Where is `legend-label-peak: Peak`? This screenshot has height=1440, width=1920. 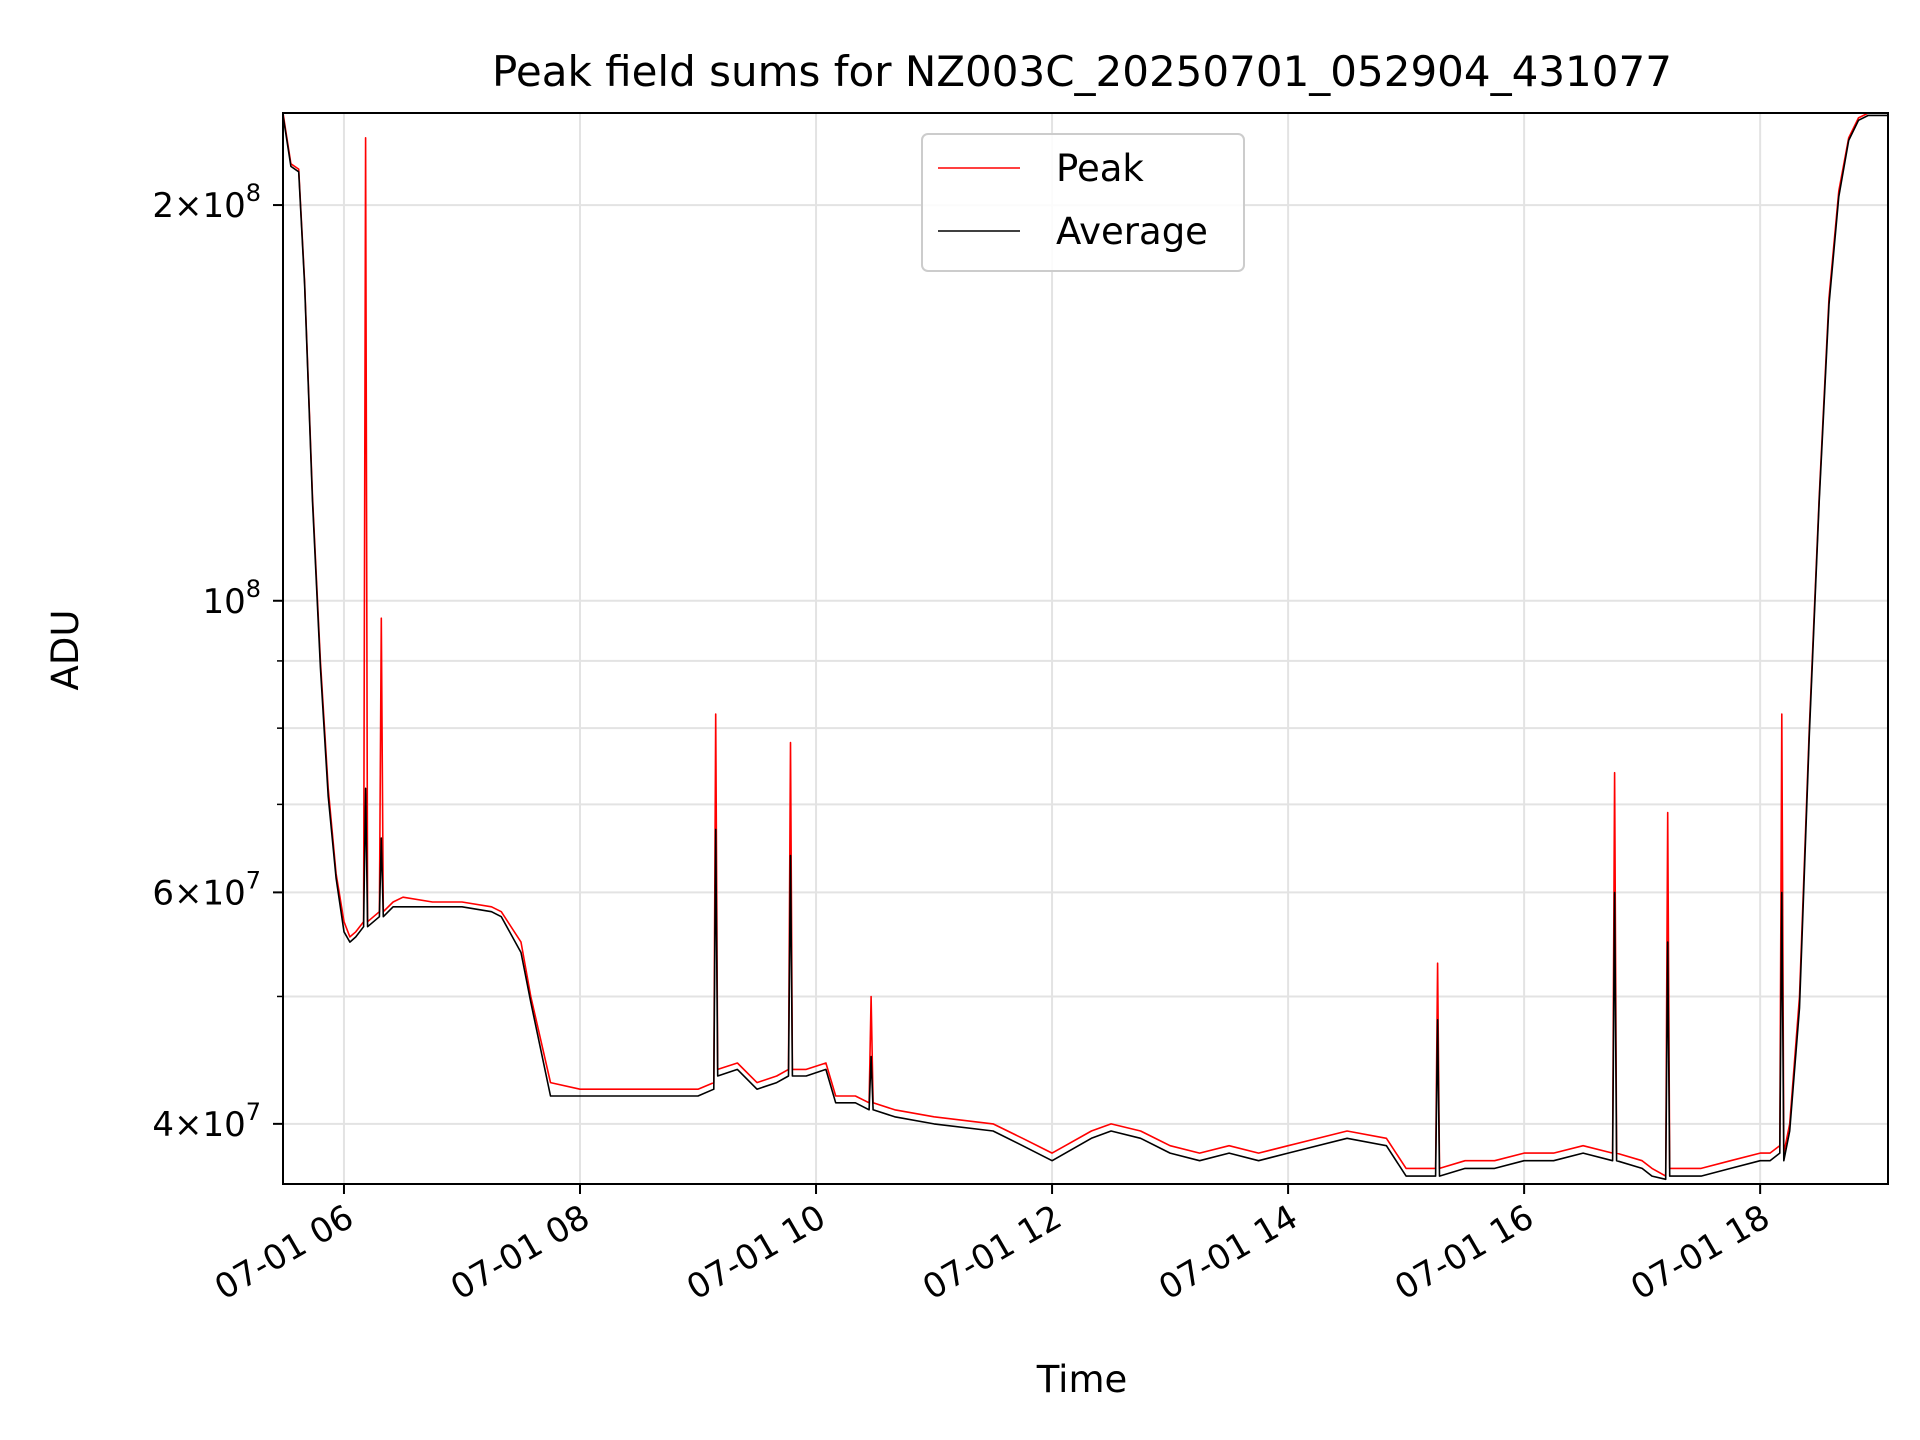
legend-label-peak: Peak is located at coordinates (1100, 168).